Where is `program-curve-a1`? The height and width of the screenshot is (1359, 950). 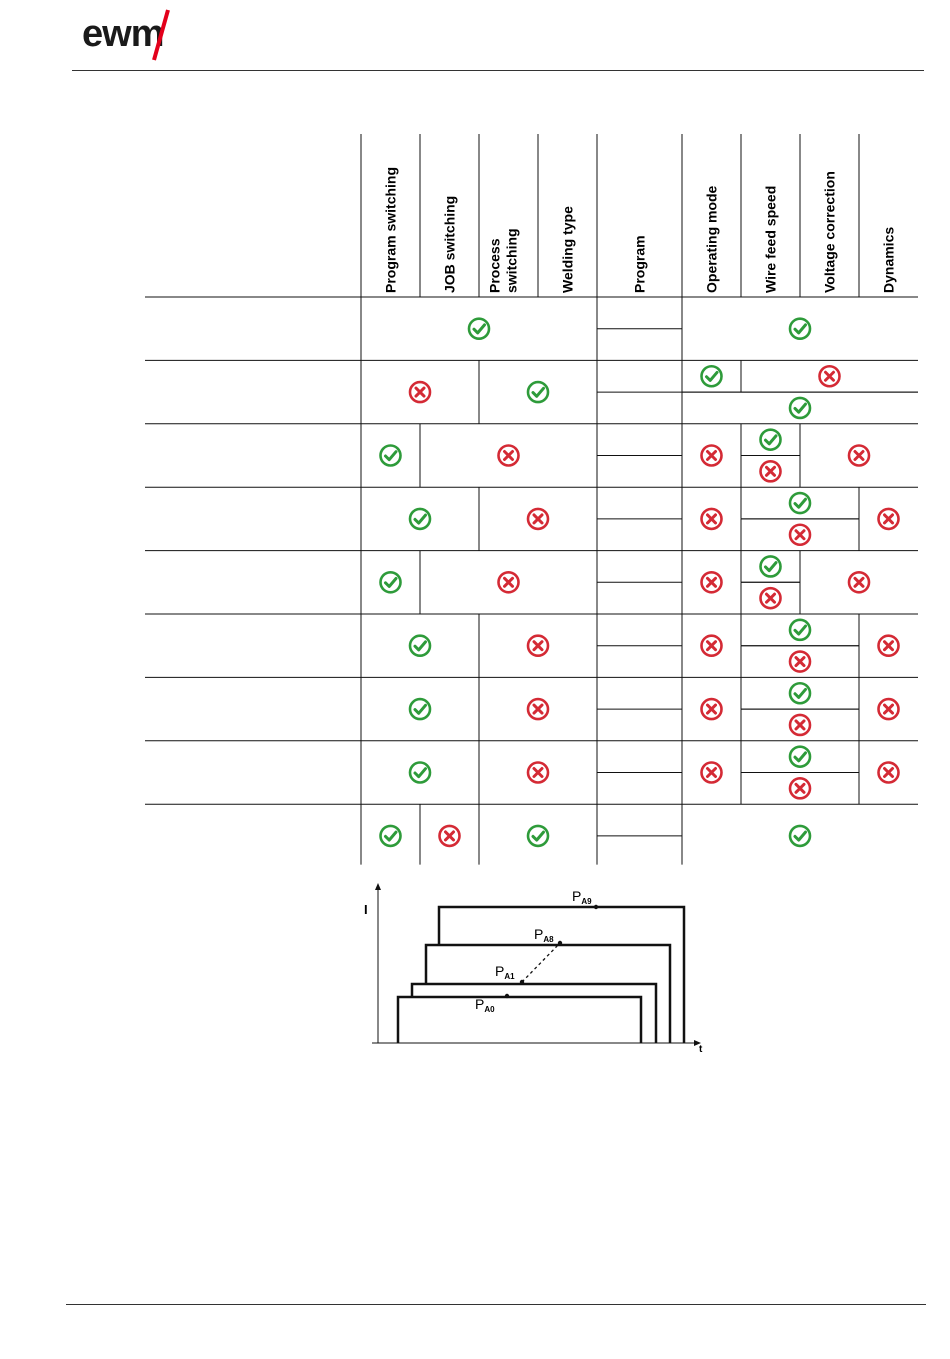
program-curve-a1 is located at coordinates (534, 1012).